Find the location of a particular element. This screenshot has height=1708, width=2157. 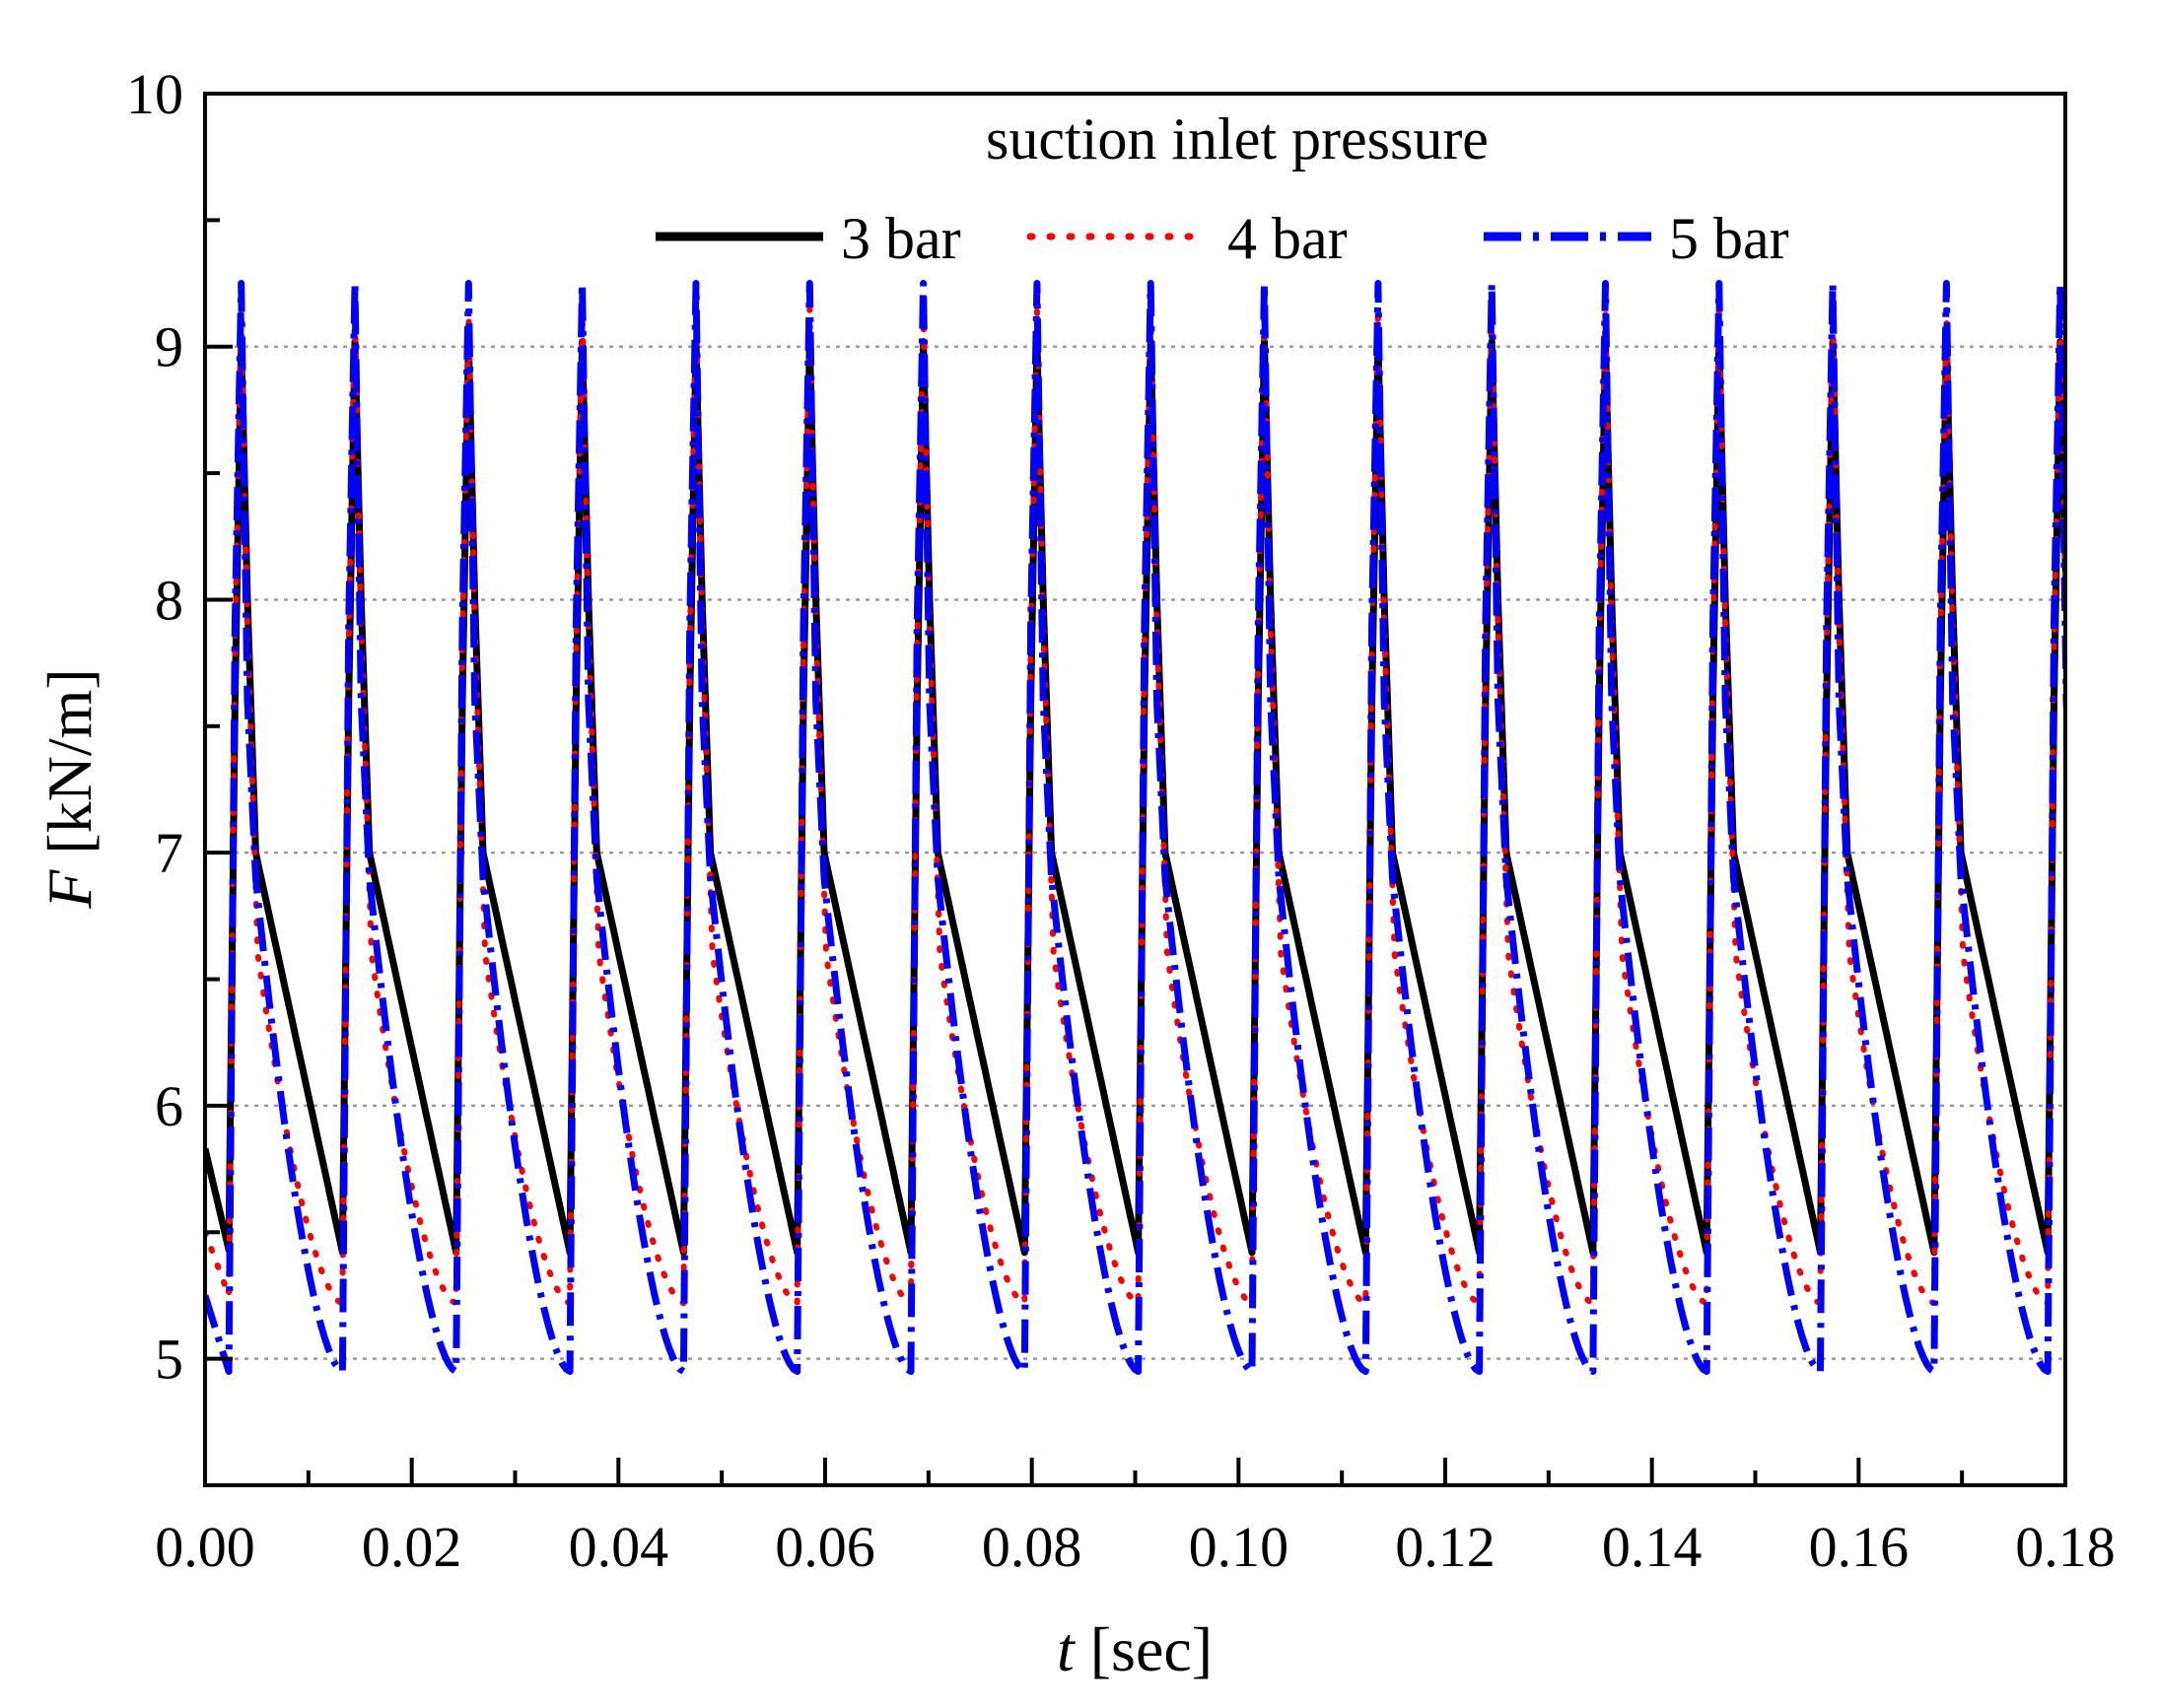

x-axis-title: t [sec] is located at coordinates (1135, 1649).